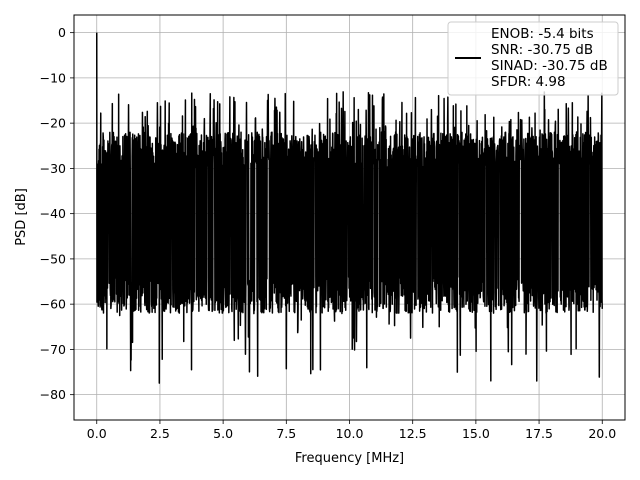 This screenshot has width=640, height=480. I want to click on x-axis-label: Frequency [MHz], so click(349, 458).